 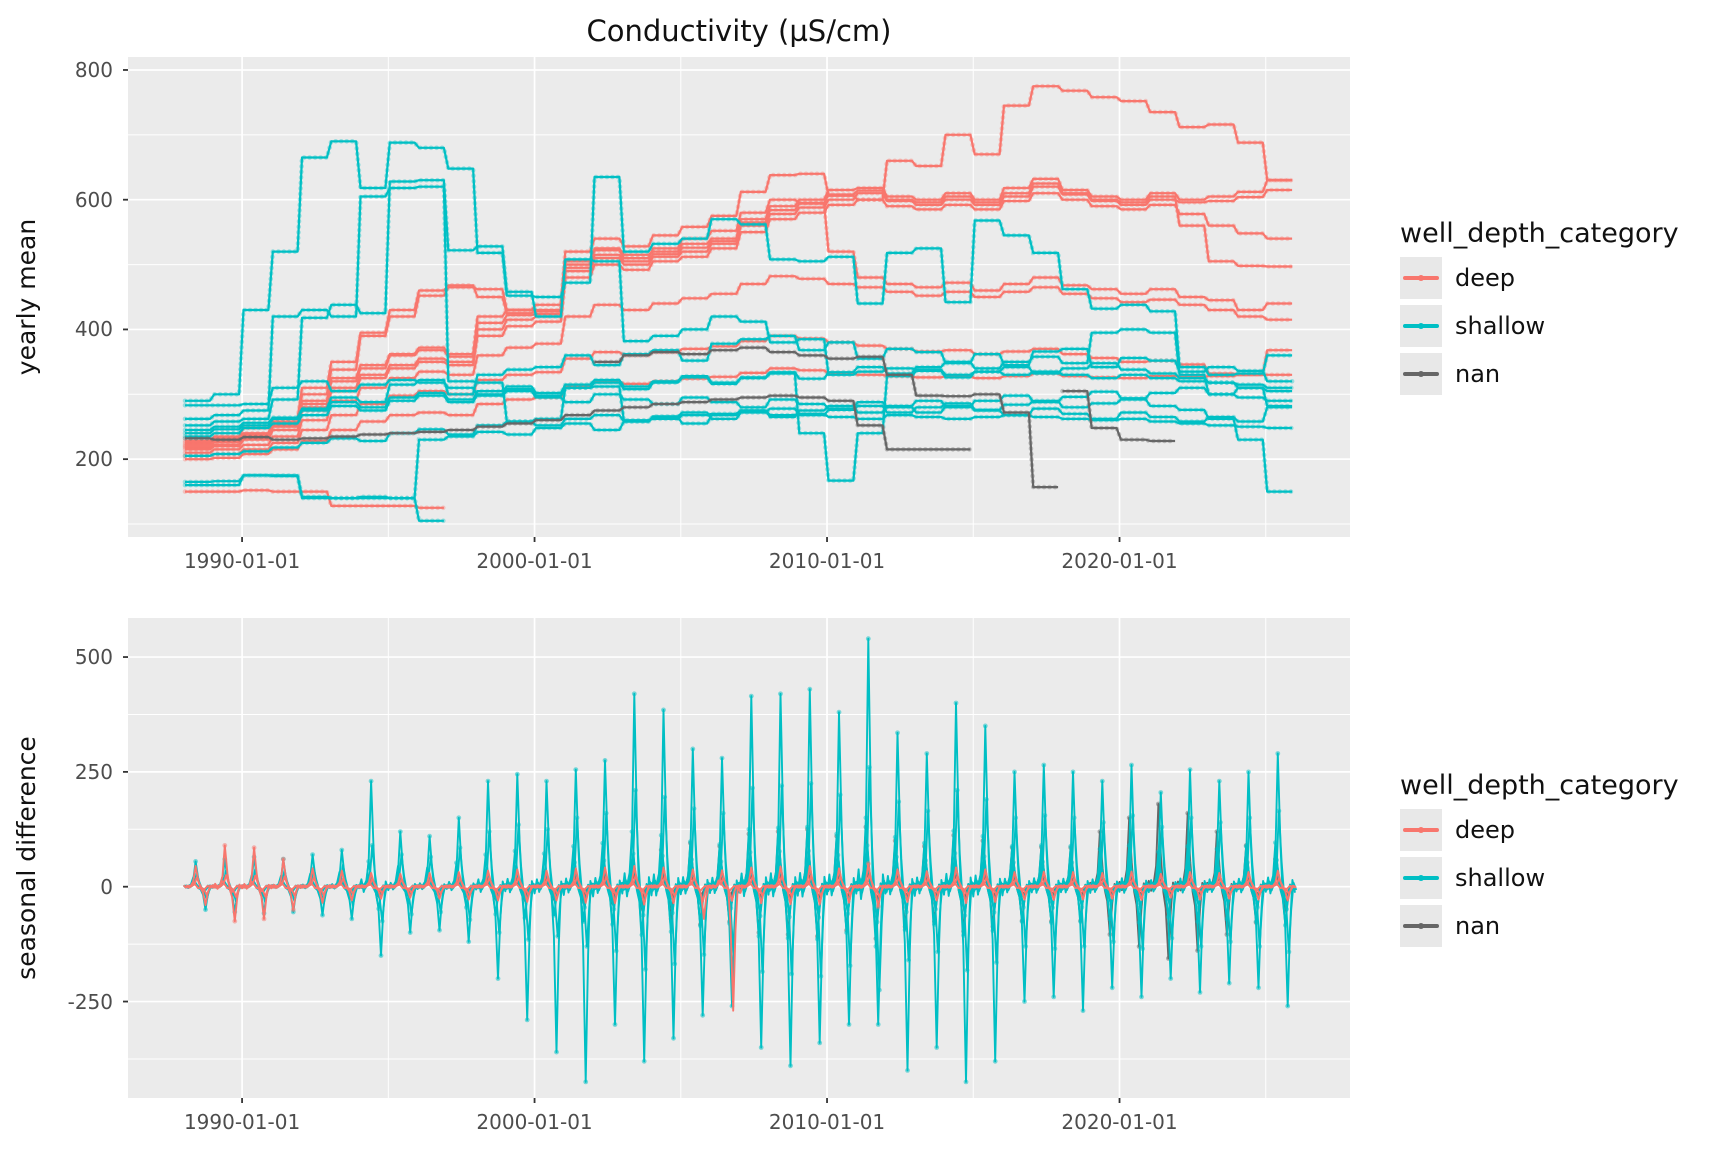 I want to click on x-tick-label: 1990-01-01, so click(x=242, y=1122).